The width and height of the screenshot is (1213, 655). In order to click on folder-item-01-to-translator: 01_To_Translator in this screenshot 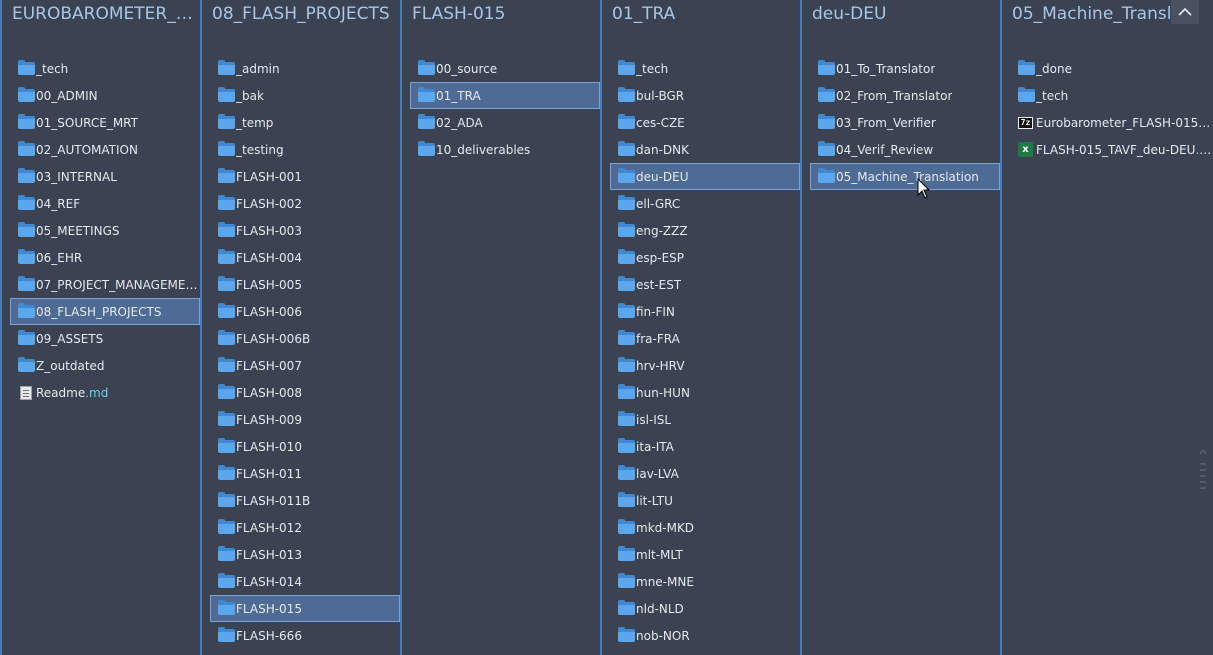, I will do `click(905, 68)`.